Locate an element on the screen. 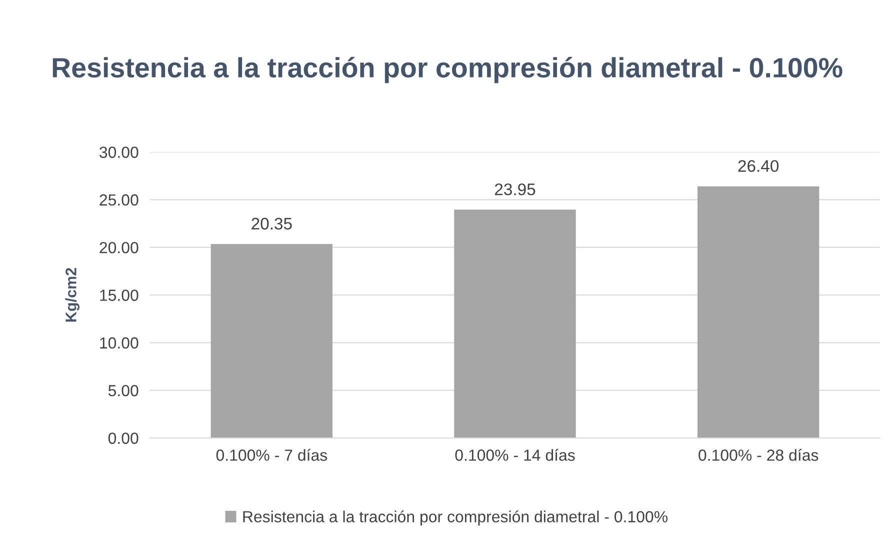 This screenshot has height=549, width=894. x-tick-label: 0.100% - 28 días is located at coordinates (758, 454).